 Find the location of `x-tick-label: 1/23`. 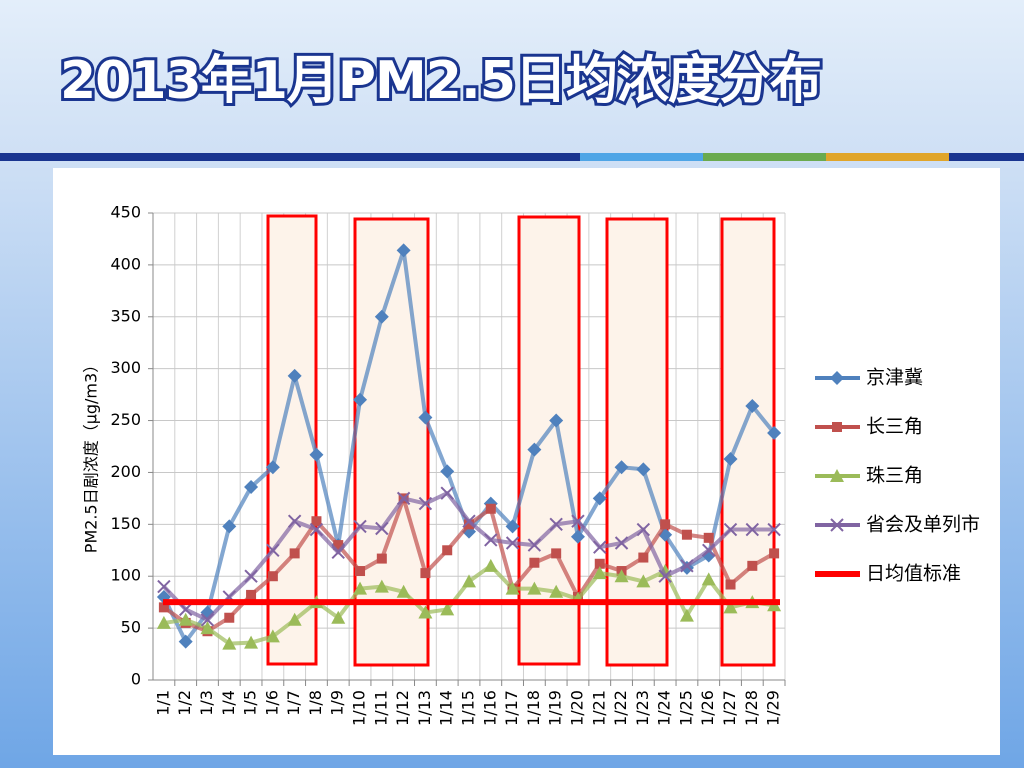

x-tick-label: 1/23 is located at coordinates (642, 708).